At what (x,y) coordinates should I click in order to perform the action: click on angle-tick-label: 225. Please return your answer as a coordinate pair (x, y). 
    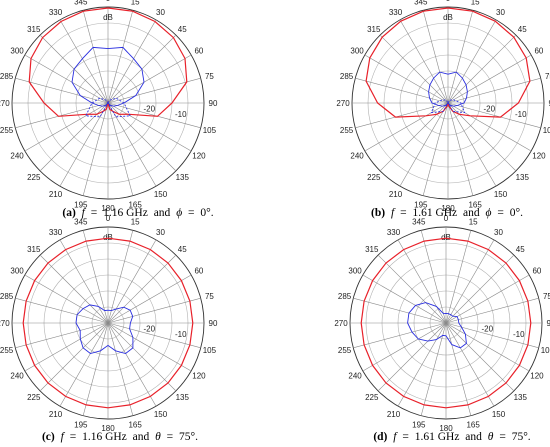
    Looking at the image, I should click on (374, 177).